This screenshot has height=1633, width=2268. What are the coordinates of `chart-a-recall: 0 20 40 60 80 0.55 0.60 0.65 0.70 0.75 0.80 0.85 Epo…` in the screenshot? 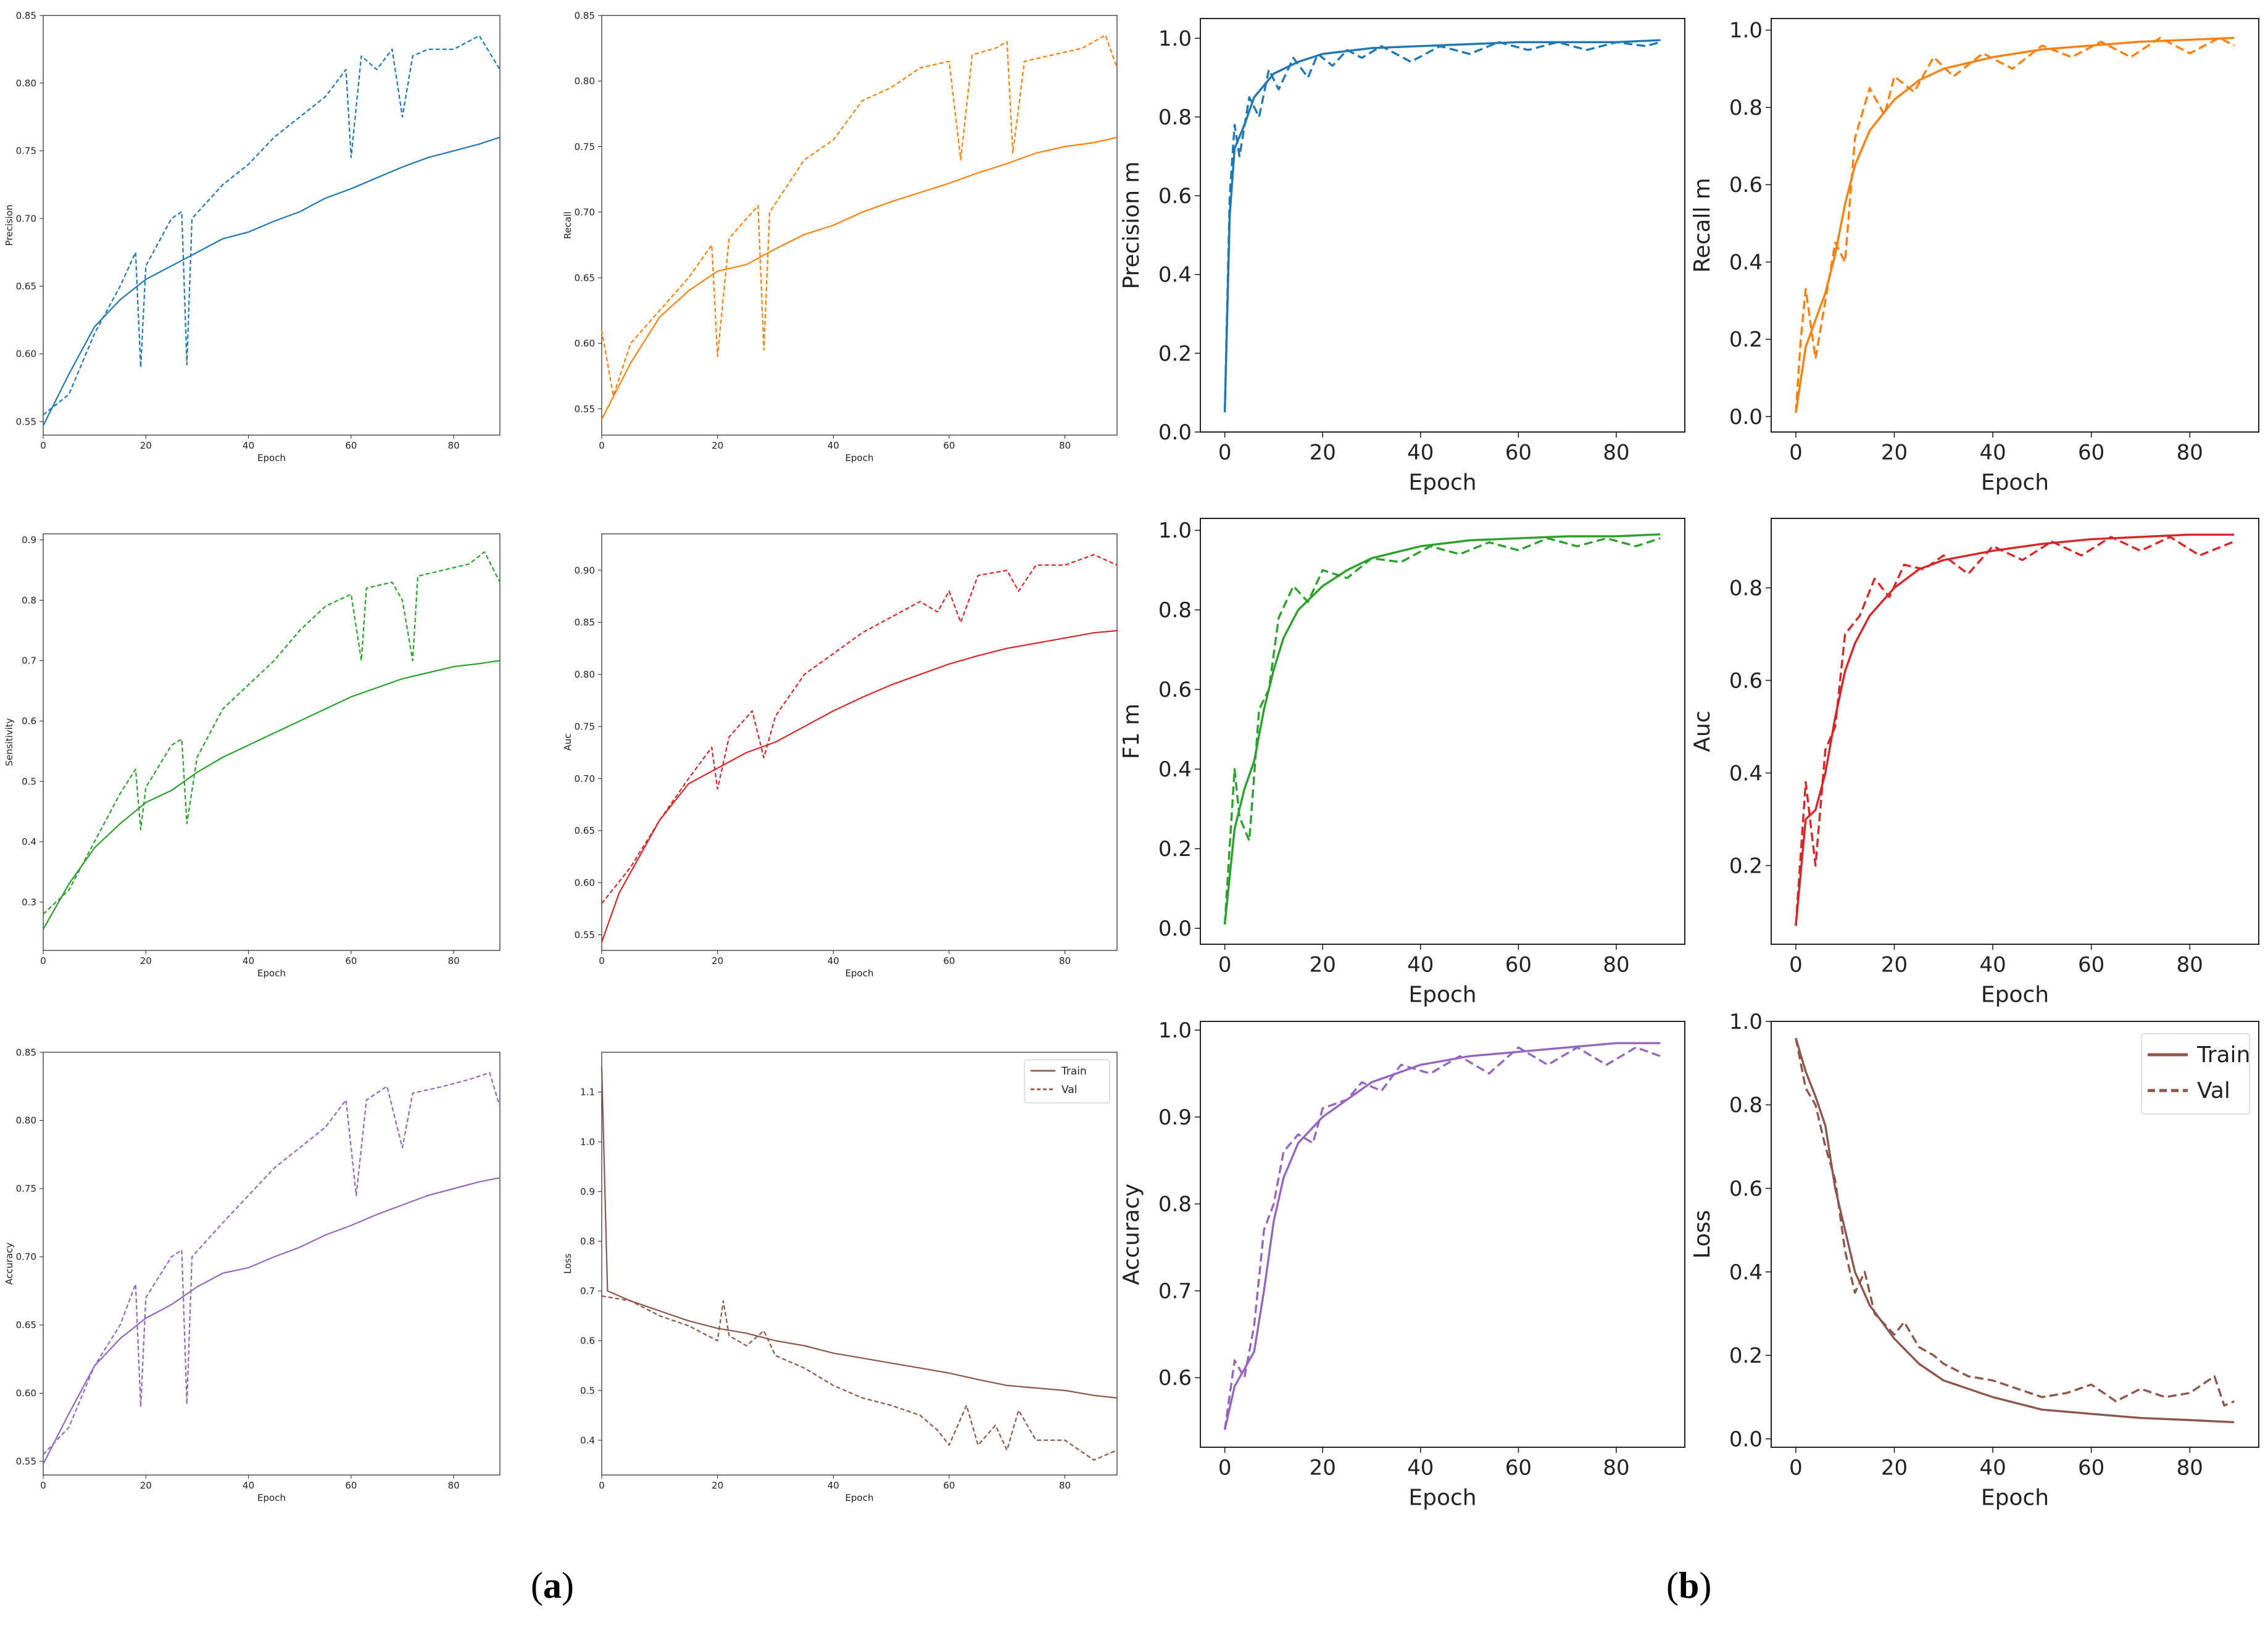 It's located at (840, 236).